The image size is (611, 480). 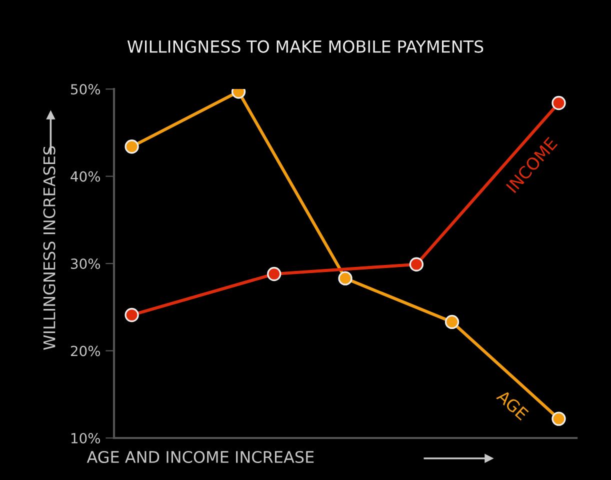 I want to click on y-axis-title: WILLINGNESS INCREASES, so click(x=49, y=248).